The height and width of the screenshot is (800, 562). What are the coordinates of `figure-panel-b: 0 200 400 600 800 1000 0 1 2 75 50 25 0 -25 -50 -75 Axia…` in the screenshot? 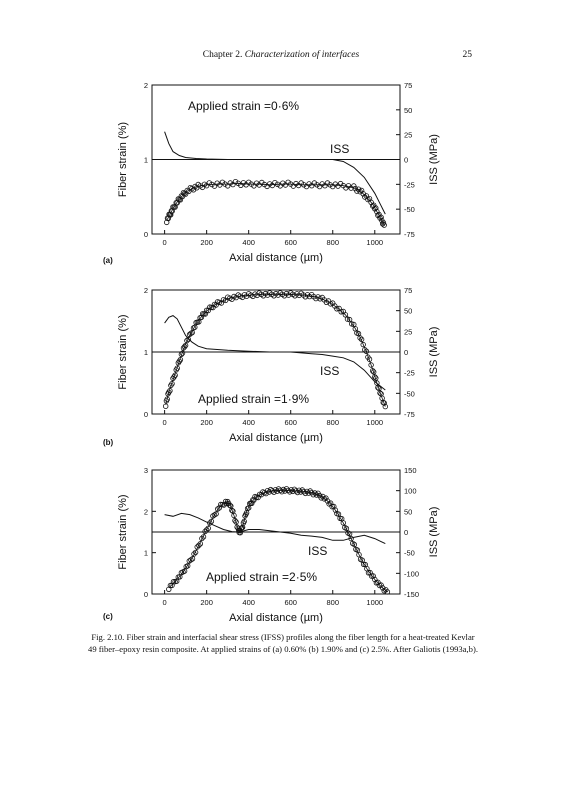 It's located at (282, 367).